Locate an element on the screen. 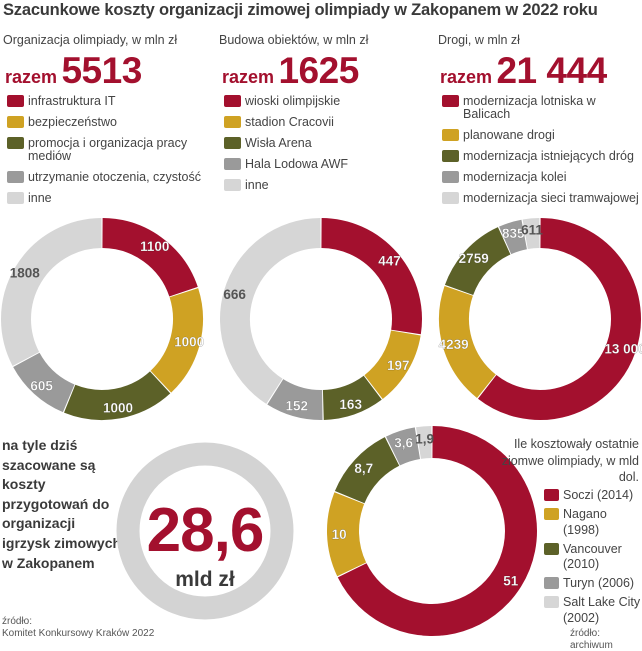 This screenshot has width=642, height=651. legend-label: Vancouver (2010) is located at coordinates (592, 556).